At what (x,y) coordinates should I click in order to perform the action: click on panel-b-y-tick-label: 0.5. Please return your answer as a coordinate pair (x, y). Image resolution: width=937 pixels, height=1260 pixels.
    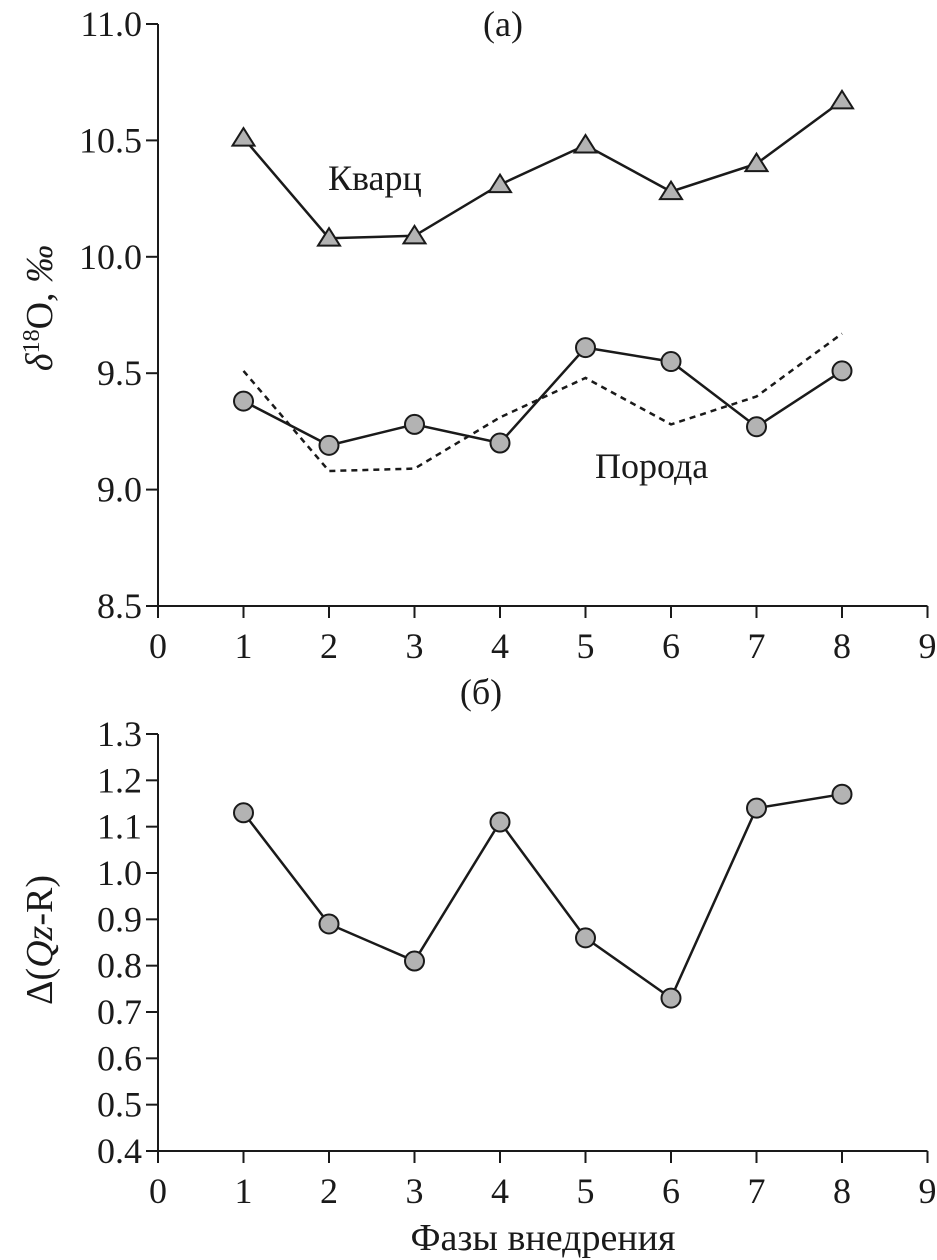
    Looking at the image, I should click on (119, 1105).